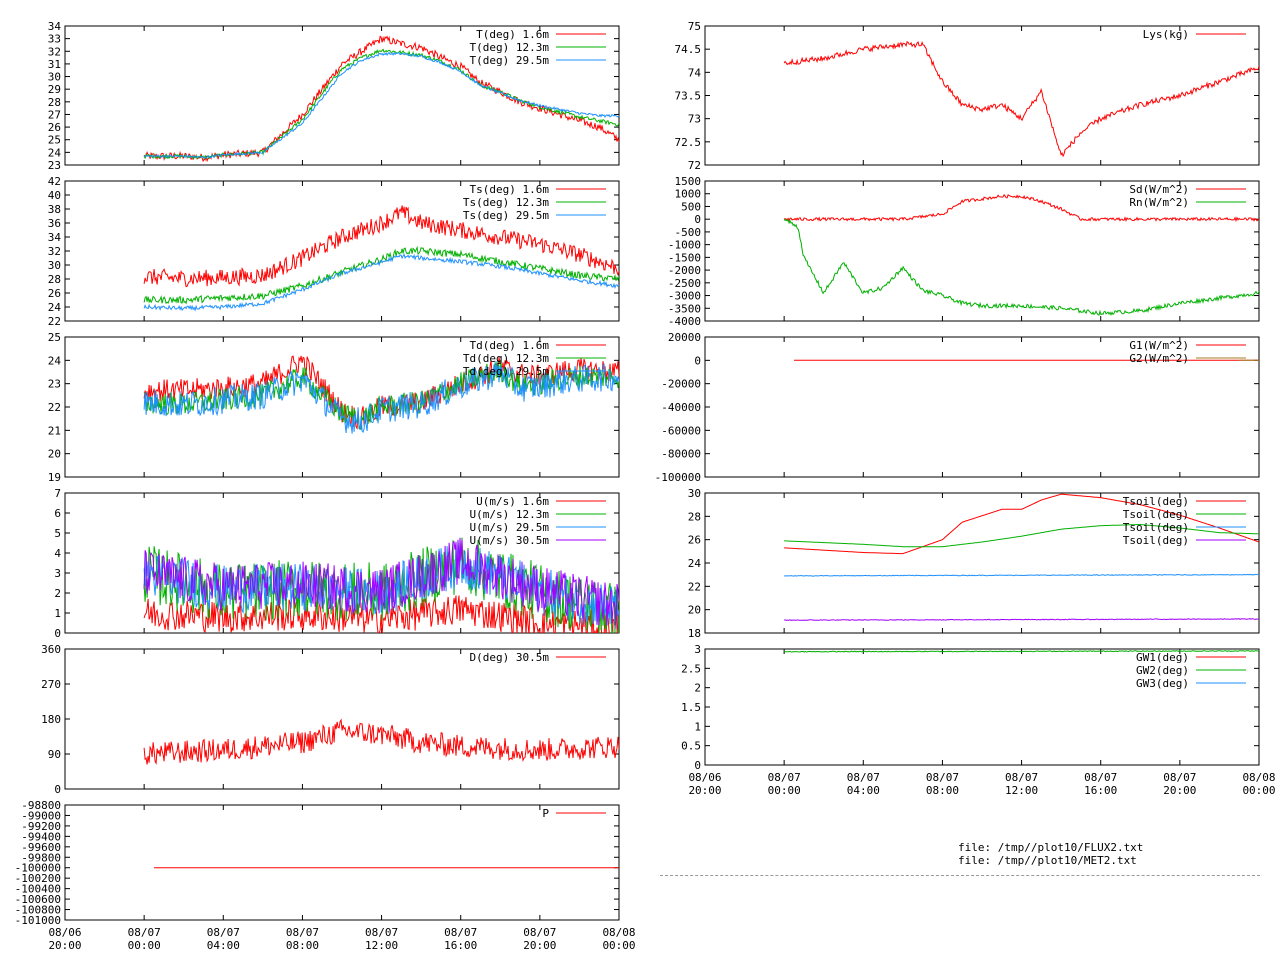 The width and height of the screenshot is (1280, 960). I want to click on y-tick-label: -101000, so click(38, 920).